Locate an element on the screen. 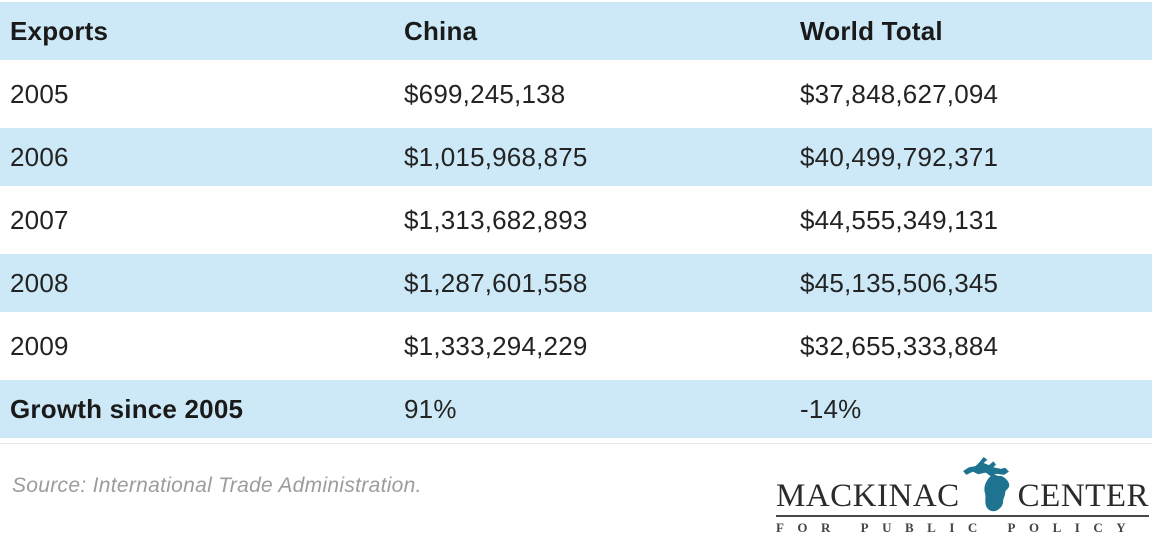 This screenshot has height=548, width=1152. growth-world-value: -14% is located at coordinates (831, 408).